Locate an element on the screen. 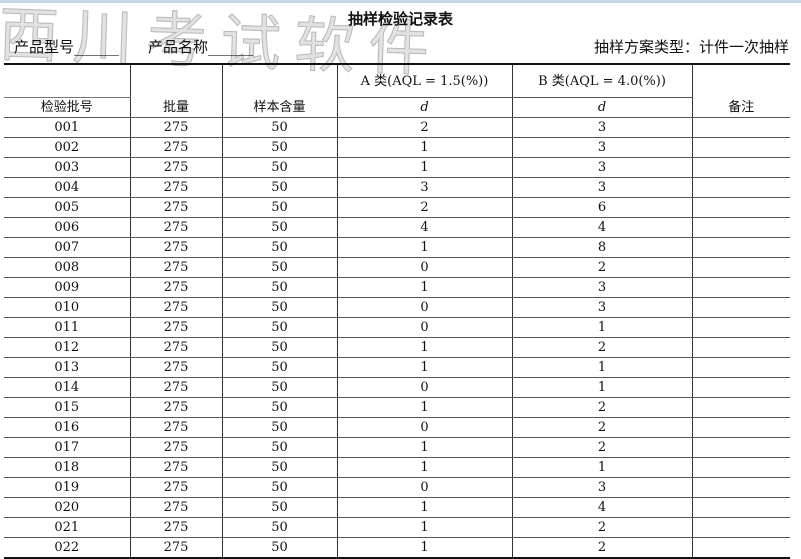 This screenshot has height=559, width=801. batch-no-cell: 003 is located at coordinates (67, 167).